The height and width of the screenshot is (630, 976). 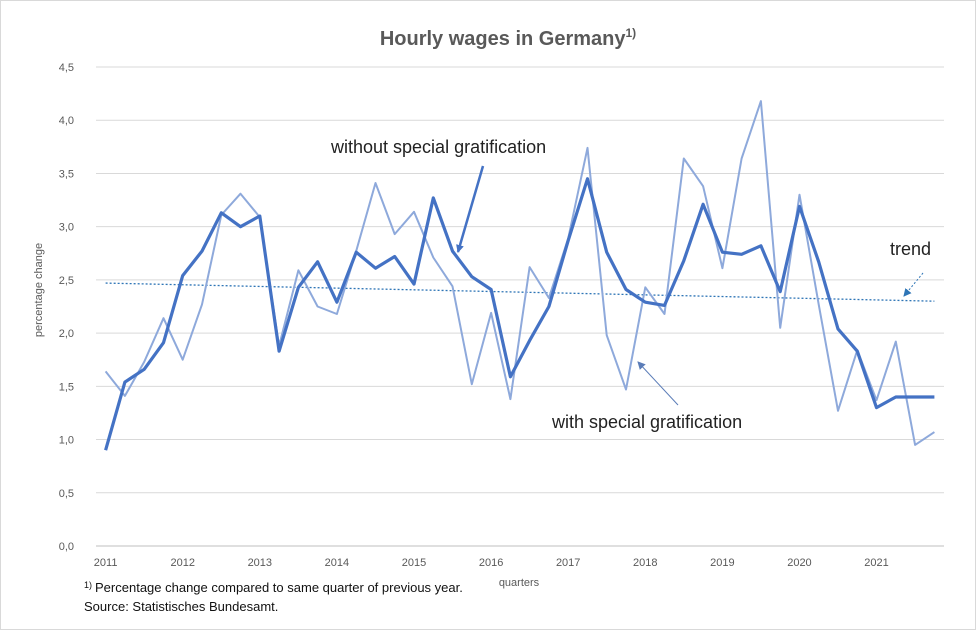 What do you see at coordinates (645, 563) in the screenshot?
I see `x-tick-label: 2018` at bounding box center [645, 563].